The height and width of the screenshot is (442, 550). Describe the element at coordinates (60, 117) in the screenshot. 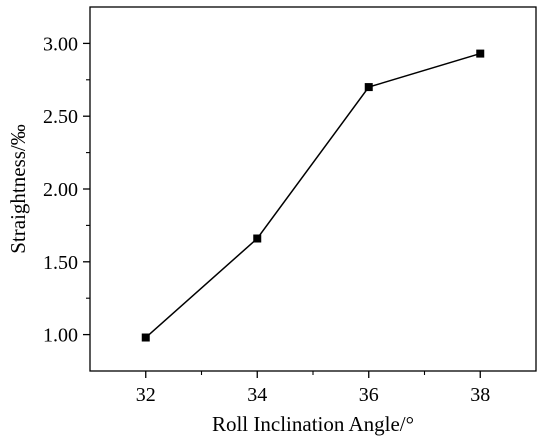

I see `y-tick-label: 2.50` at that location.